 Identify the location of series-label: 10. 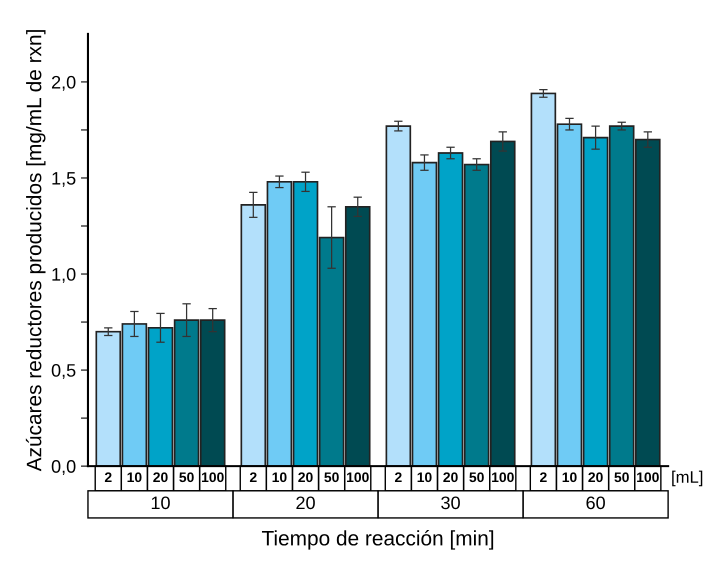
(135, 477).